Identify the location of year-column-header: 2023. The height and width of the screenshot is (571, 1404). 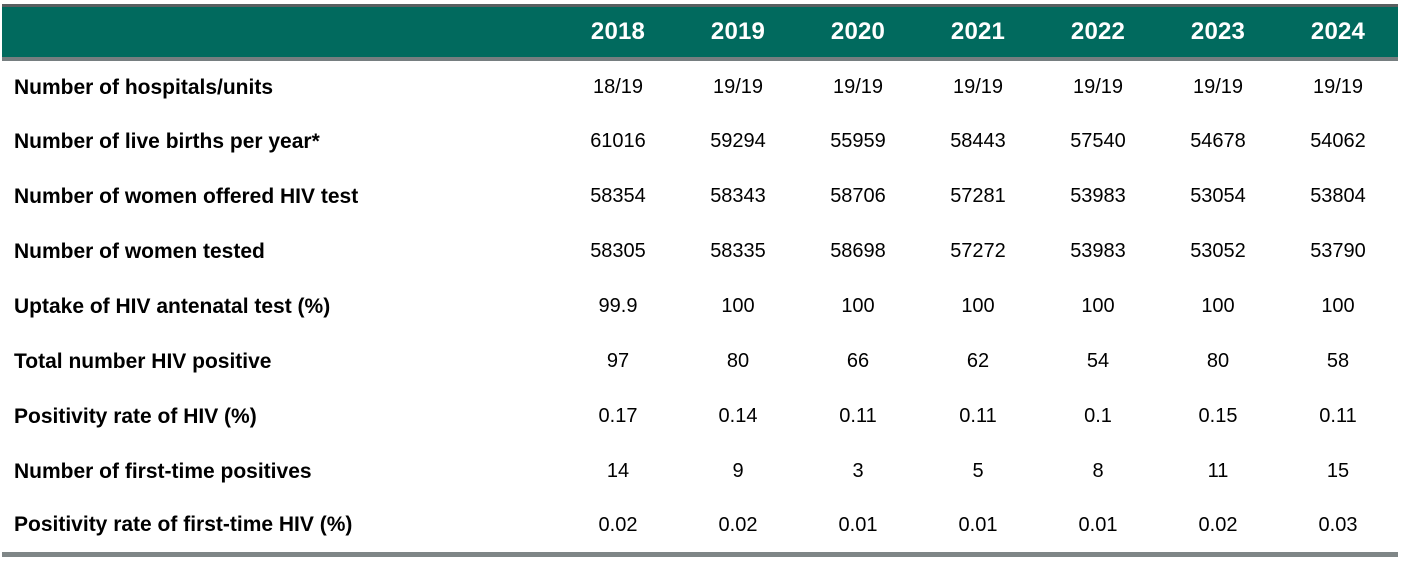
(1218, 33).